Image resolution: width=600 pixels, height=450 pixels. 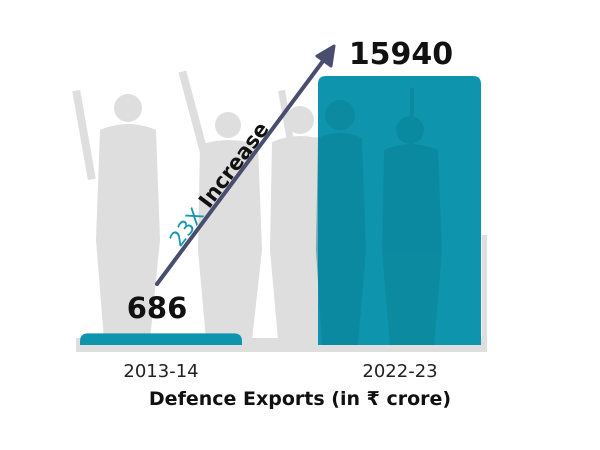 What do you see at coordinates (160, 371) in the screenshot?
I see `x-tick-label-0: 2013-14` at bounding box center [160, 371].